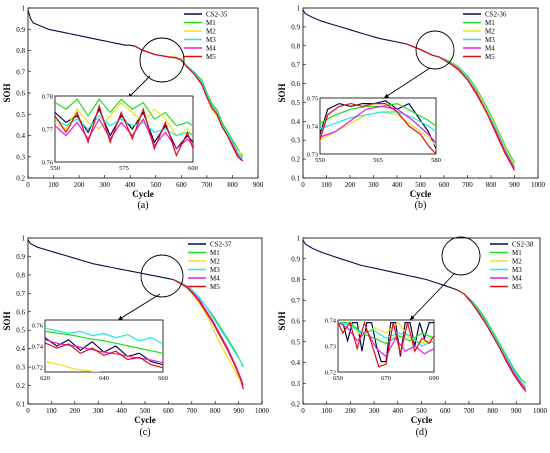  I want to click on inset-frame, so click(104, 346).